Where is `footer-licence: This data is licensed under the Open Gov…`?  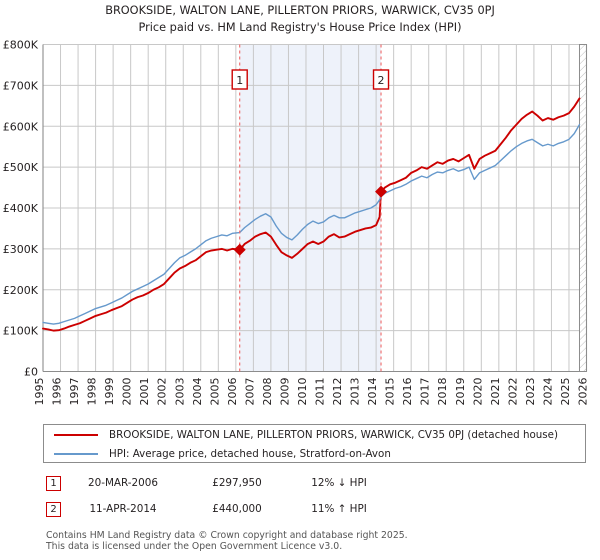
footer-licence: This data is licensed under the Open Gov… is located at coordinates (194, 547).